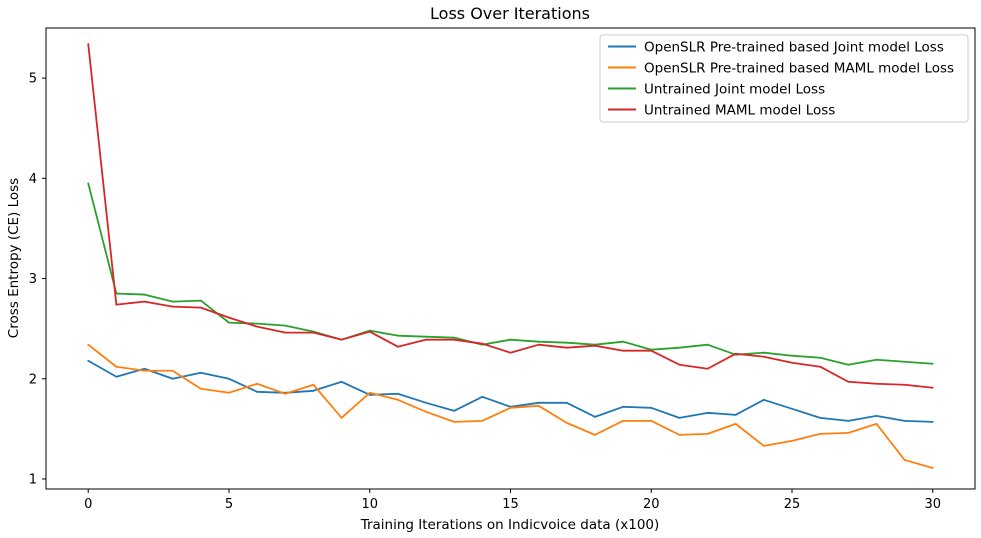  I want to click on y-tick-label: 4, so click(33, 179).